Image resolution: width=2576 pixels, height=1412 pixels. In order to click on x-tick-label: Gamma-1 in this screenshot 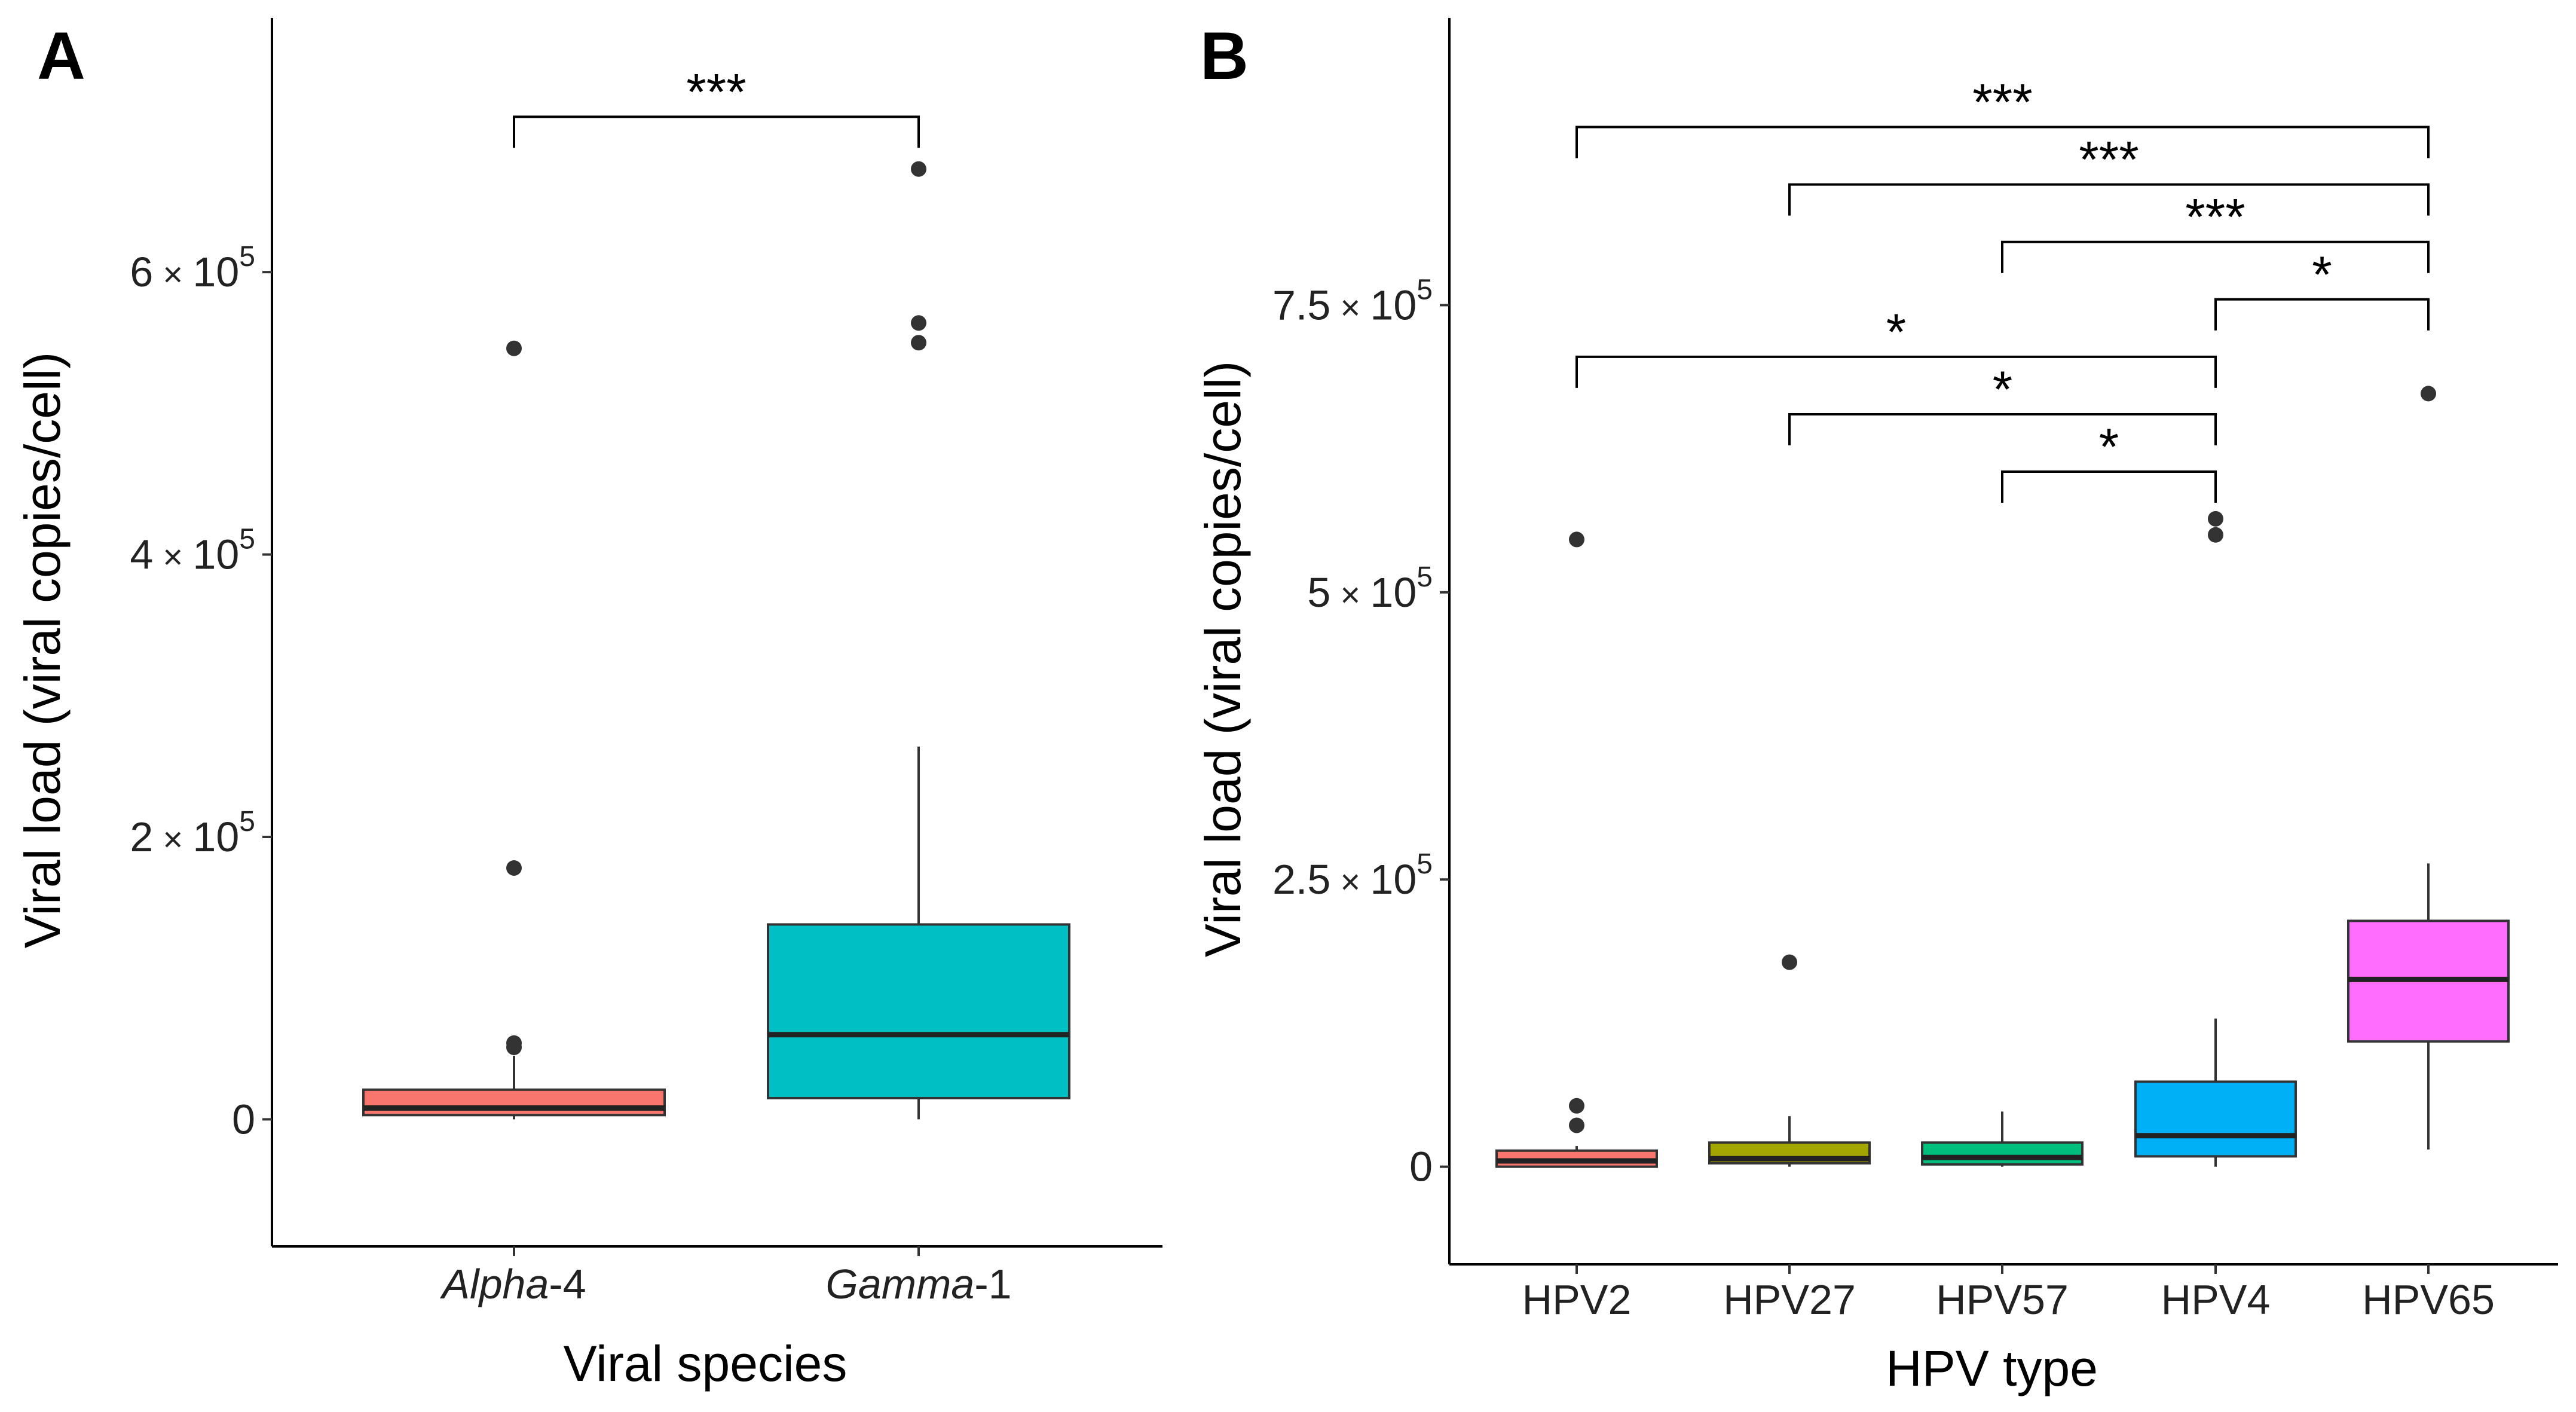, I will do `click(918, 1284)`.